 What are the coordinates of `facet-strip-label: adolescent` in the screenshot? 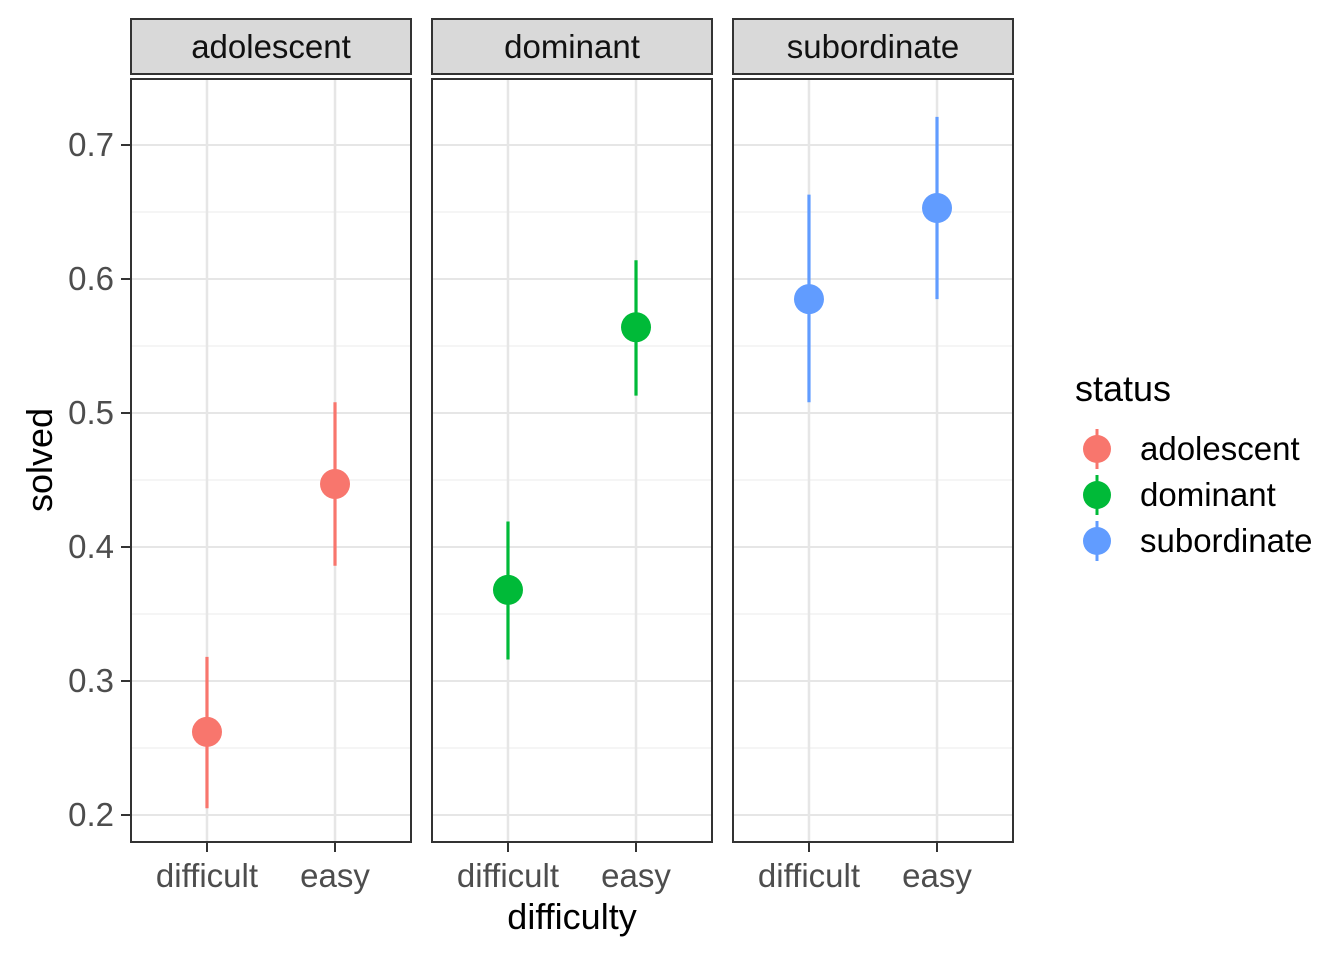 It's located at (271, 46).